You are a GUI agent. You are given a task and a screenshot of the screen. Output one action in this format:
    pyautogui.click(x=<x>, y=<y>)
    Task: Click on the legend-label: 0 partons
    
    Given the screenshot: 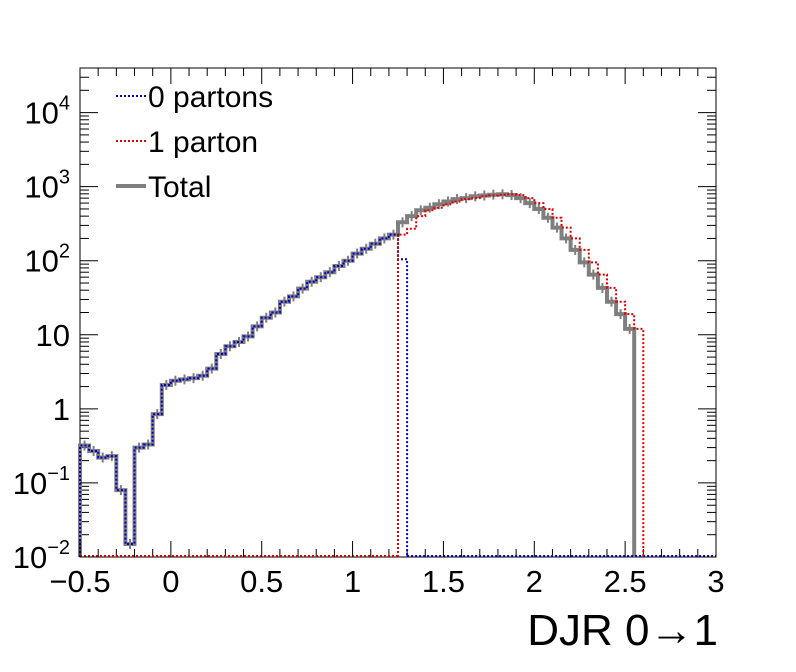 What is the action you would take?
    pyautogui.click(x=210, y=97)
    